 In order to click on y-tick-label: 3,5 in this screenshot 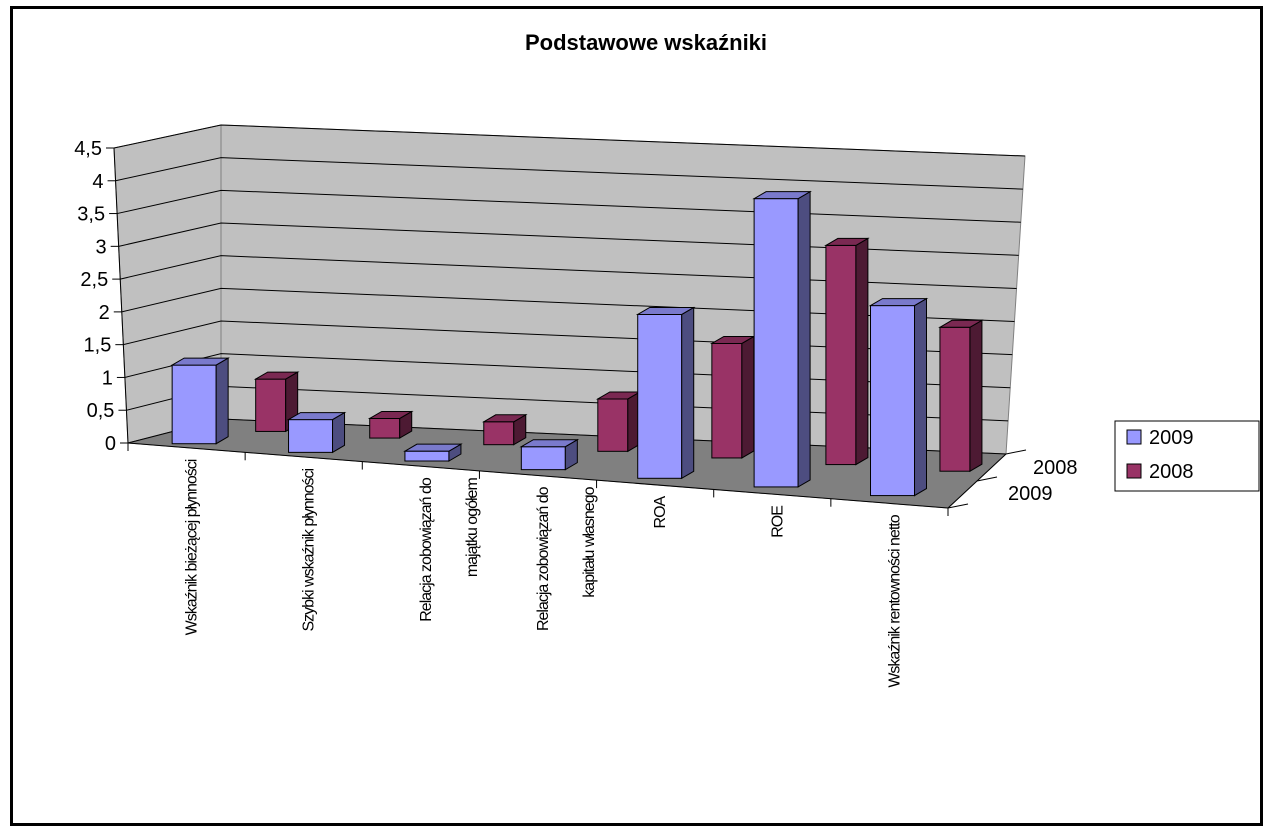, I will do `click(91, 215)`.